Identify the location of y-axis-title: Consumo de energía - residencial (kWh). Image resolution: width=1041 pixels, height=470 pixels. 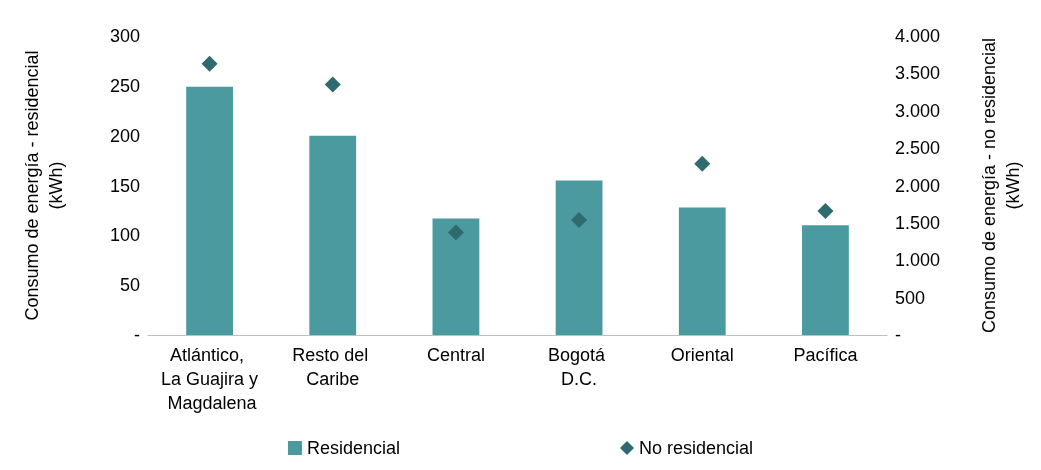
(44, 185).